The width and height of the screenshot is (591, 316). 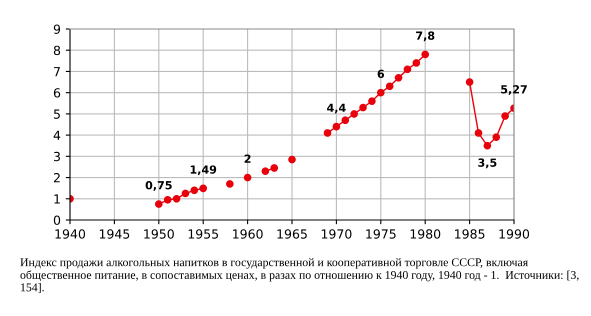 I want to click on data-label: 3,5, so click(x=487, y=163).